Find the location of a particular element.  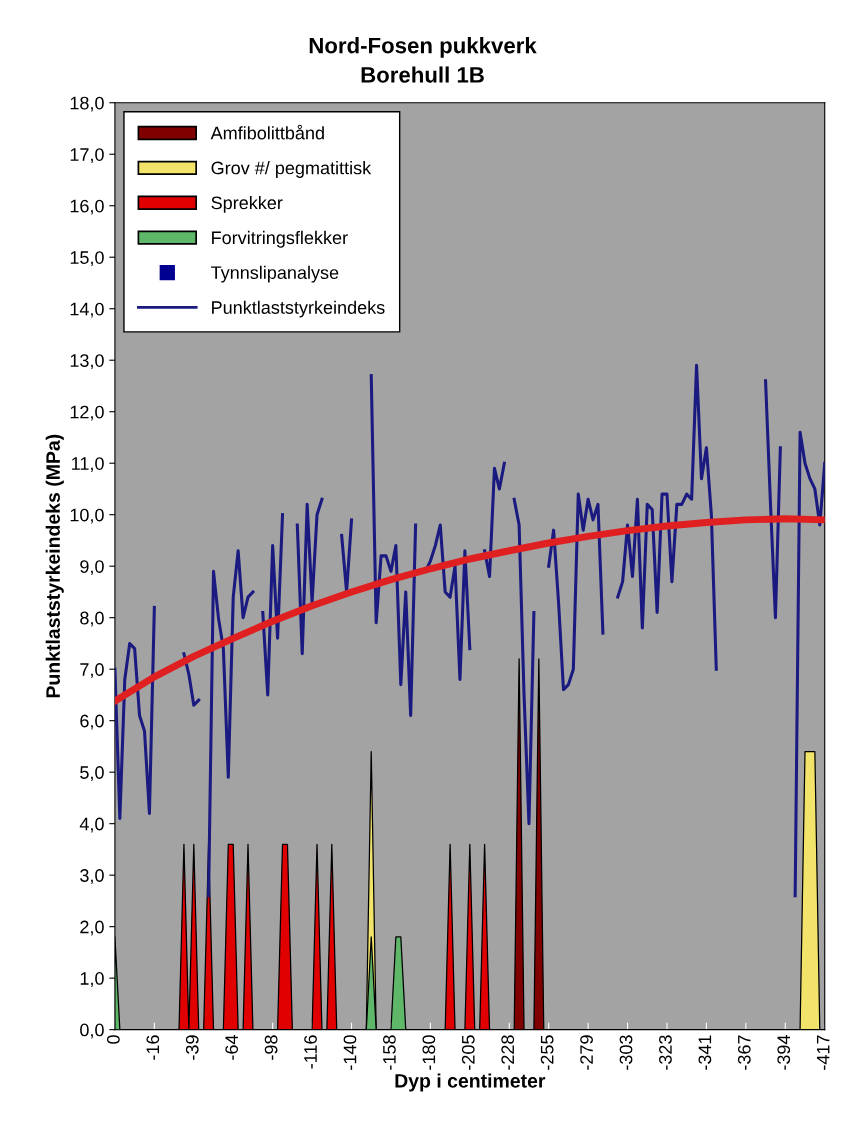

chart-subtitle: Borehull 1B is located at coordinates (422, 74).